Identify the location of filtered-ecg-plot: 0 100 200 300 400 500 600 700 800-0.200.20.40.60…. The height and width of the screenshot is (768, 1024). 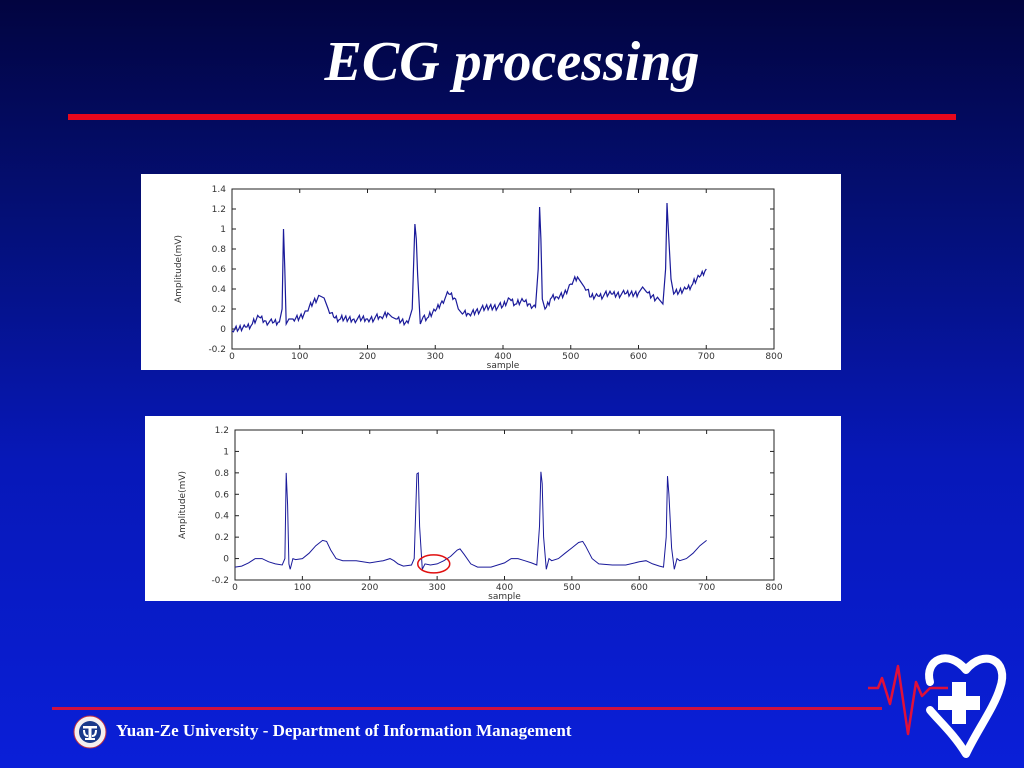
(480, 513).